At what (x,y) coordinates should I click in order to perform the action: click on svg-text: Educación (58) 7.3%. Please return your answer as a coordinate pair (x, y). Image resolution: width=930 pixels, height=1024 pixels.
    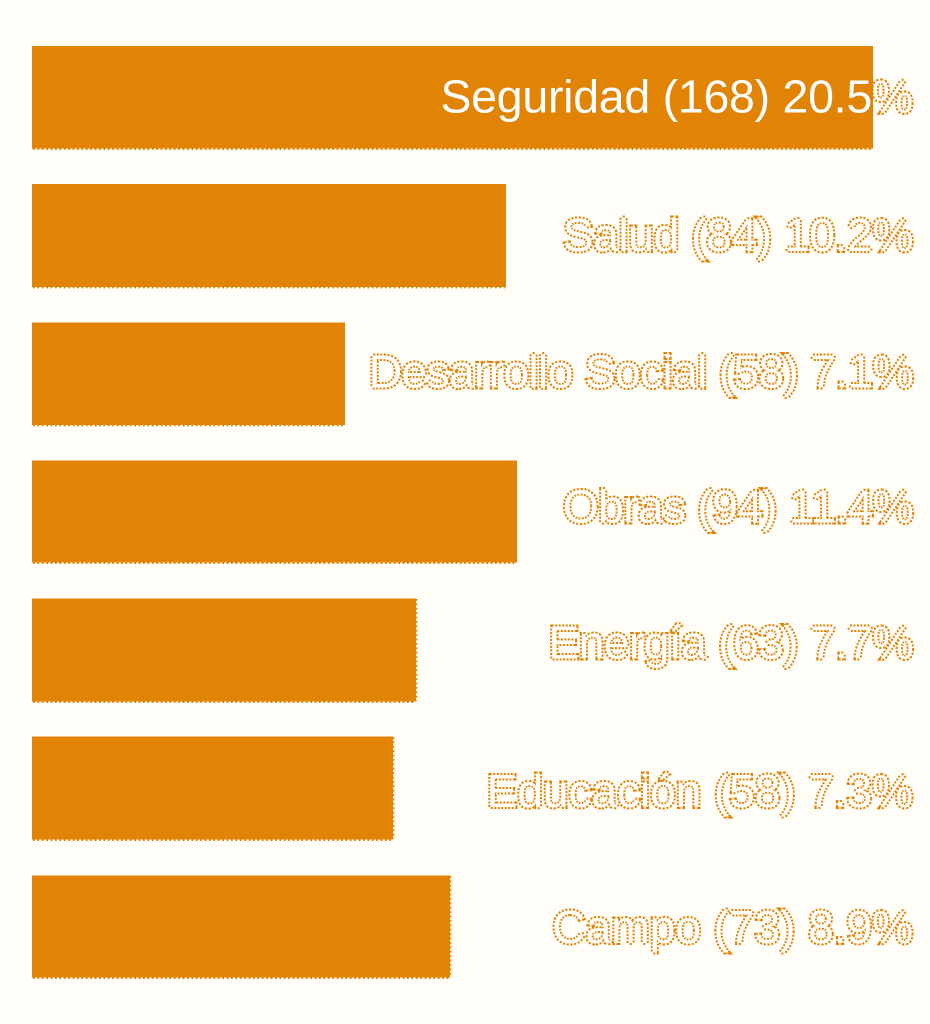
    Looking at the image, I should click on (699, 791).